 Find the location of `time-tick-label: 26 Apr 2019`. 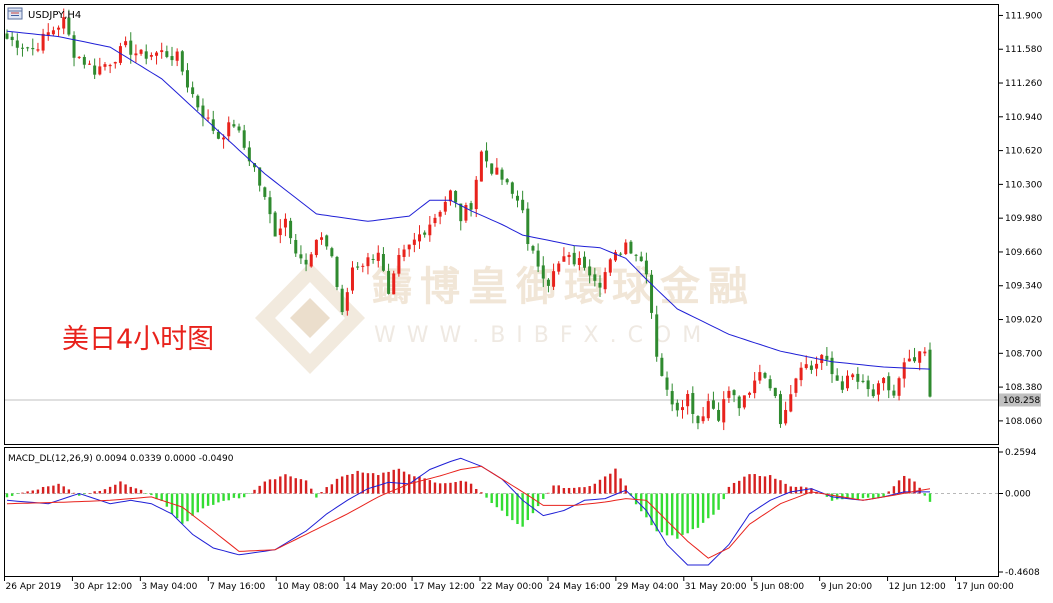

time-tick-label: 26 Apr 2019 is located at coordinates (34, 587).